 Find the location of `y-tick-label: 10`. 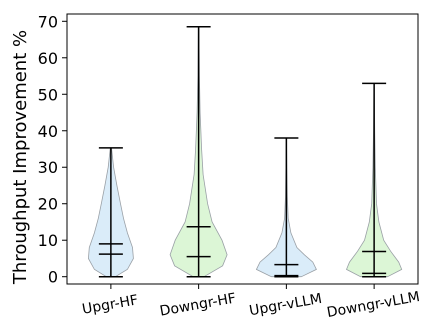

y-tick-label: 10 is located at coordinates (48, 240).